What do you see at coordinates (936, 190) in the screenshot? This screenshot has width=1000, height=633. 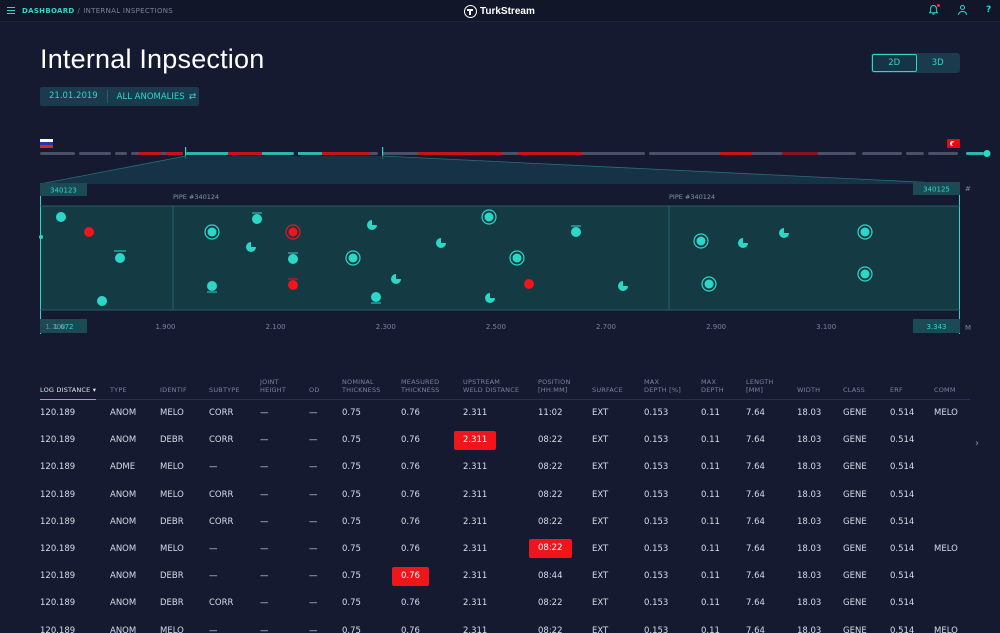 I see `pipe-end-label: 340125` at bounding box center [936, 190].